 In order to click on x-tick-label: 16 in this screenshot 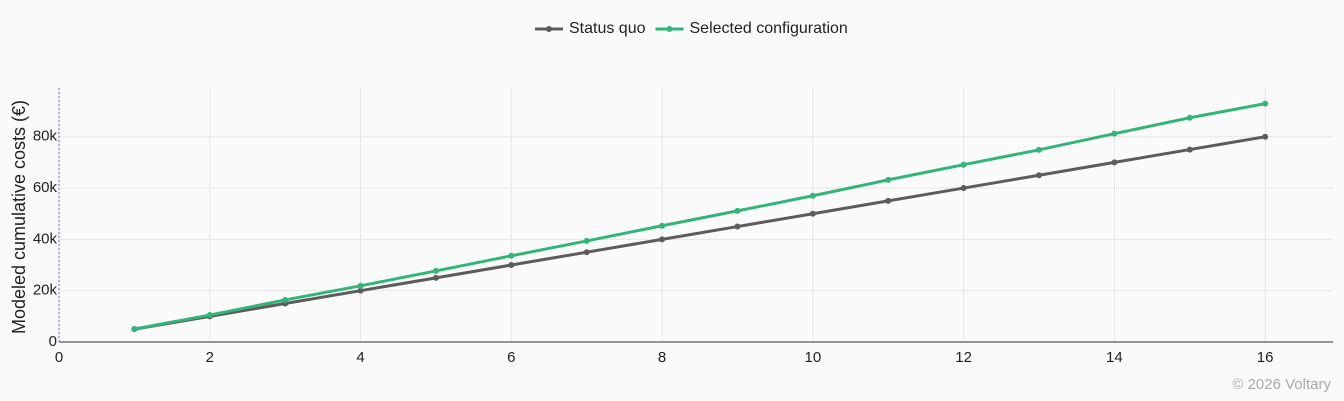, I will do `click(1265, 357)`.